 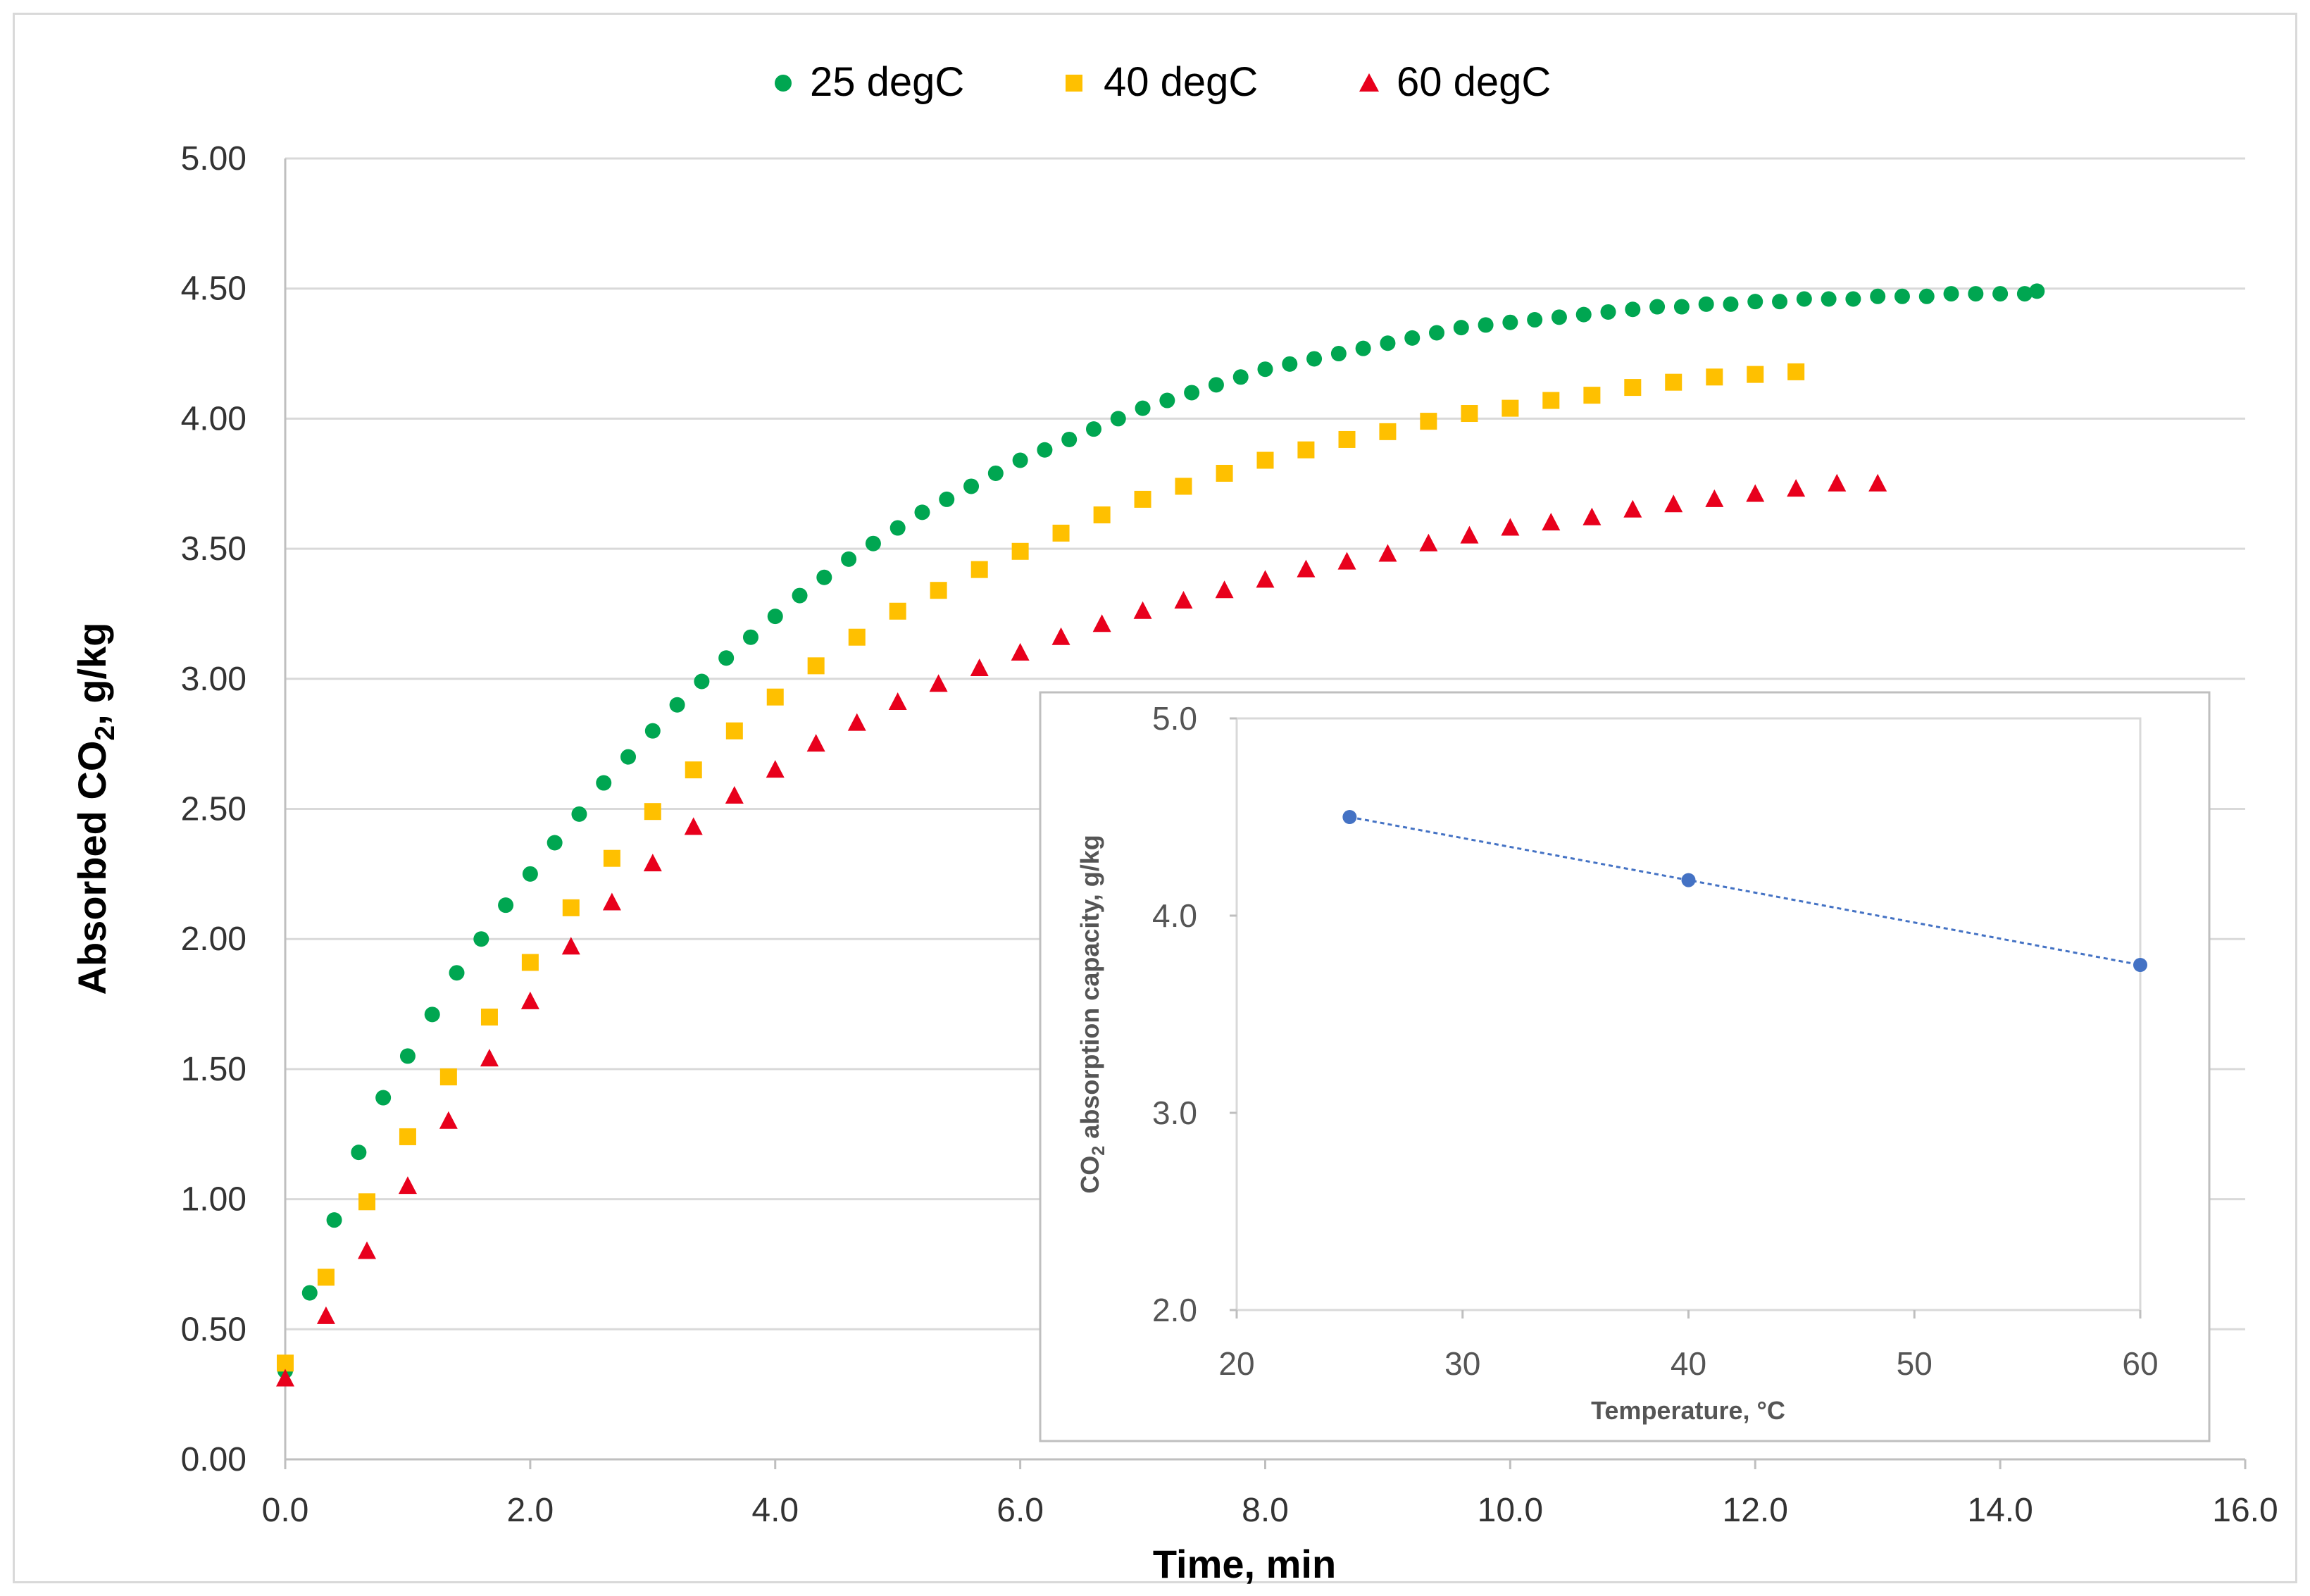 What do you see at coordinates (1755, 1510) in the screenshot?
I see `main-x-tick-label: 12.0` at bounding box center [1755, 1510].